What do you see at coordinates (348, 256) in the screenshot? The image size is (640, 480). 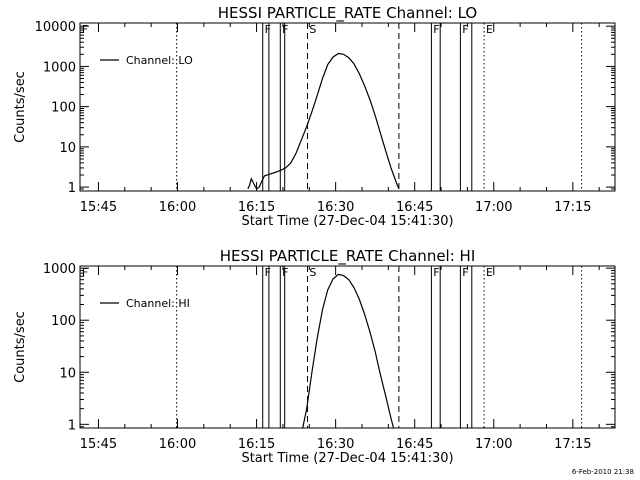 I see `chart-title: HESSI PARTICLE_RATE Channel: HI` at bounding box center [348, 256].